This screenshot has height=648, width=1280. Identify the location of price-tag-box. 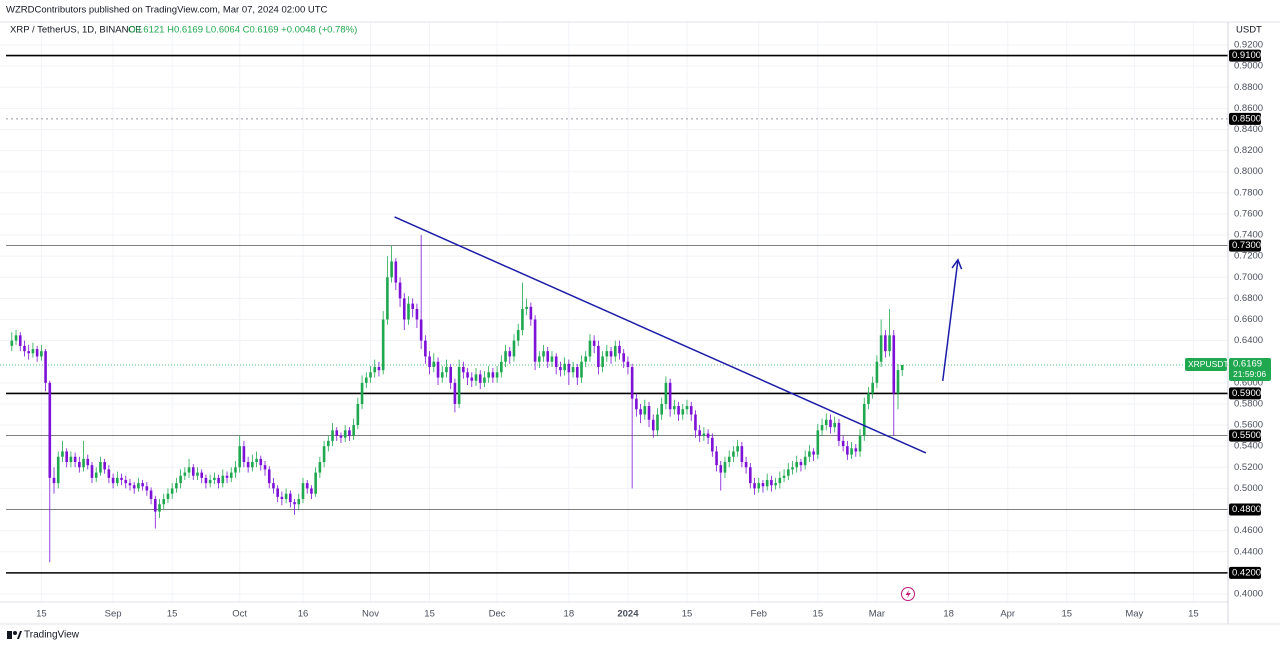
(1250, 369).